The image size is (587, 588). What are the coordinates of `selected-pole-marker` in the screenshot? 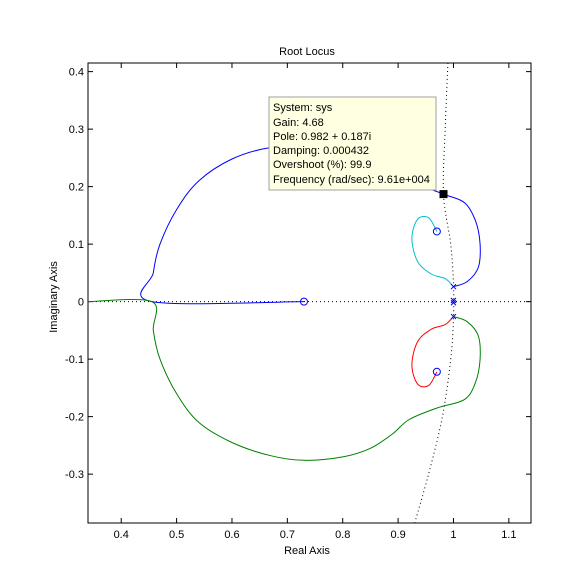 It's located at (443, 194).